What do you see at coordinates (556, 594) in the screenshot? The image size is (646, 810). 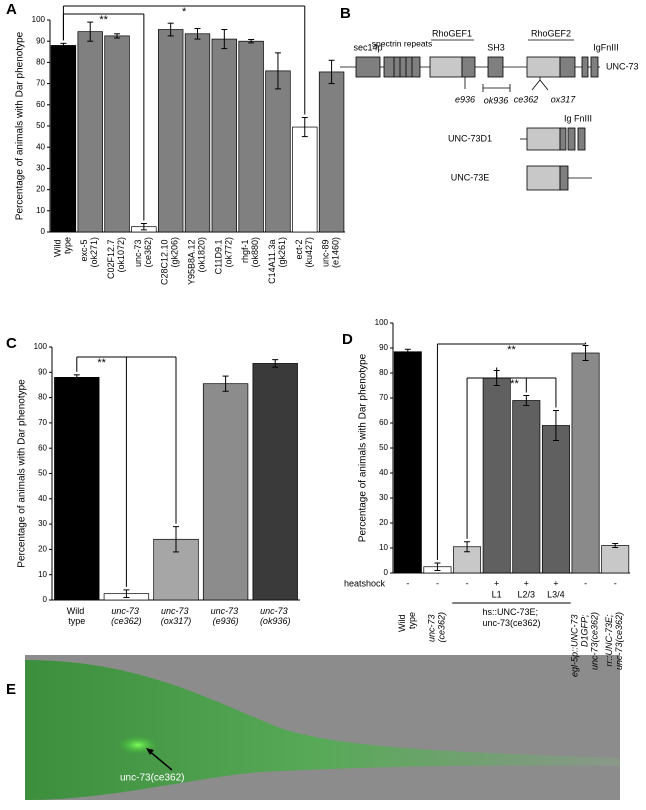 I see `stage-label: L3/4` at bounding box center [556, 594].